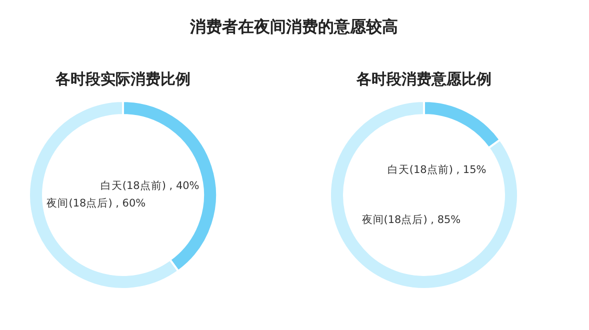 This screenshot has width=589, height=330. What do you see at coordinates (424, 79) in the screenshot?
I see `chart-title: 各时段消费意愿比例` at bounding box center [424, 79].